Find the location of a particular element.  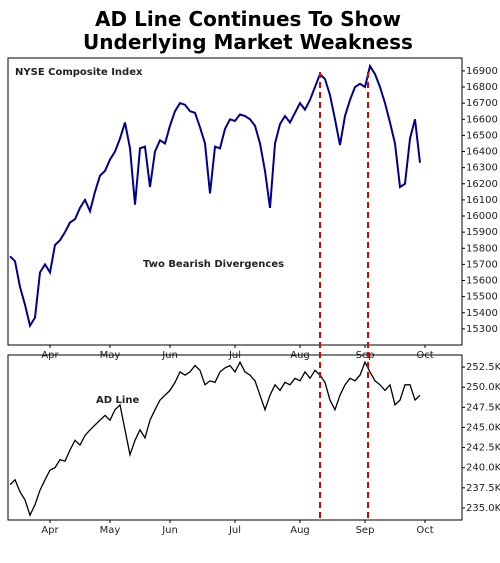

y-tick-label: 15800 is located at coordinates (482, 248).